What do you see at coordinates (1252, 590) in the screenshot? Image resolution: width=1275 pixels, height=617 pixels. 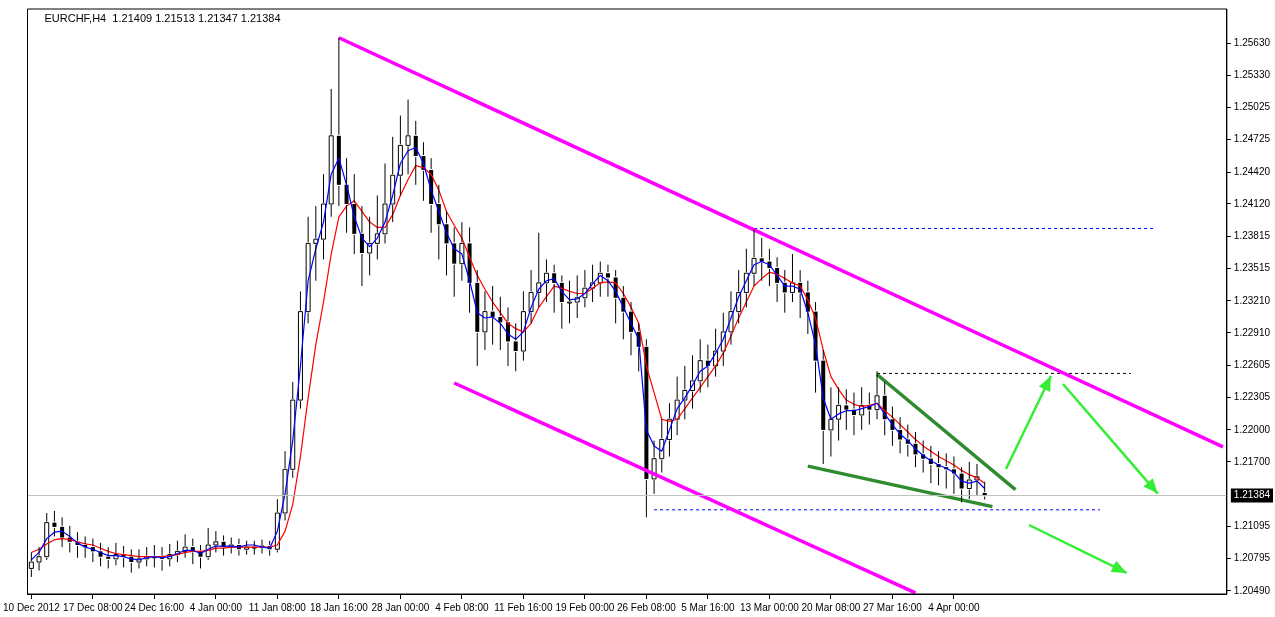 I see `y-tick-label: 1.20490` at bounding box center [1252, 590].